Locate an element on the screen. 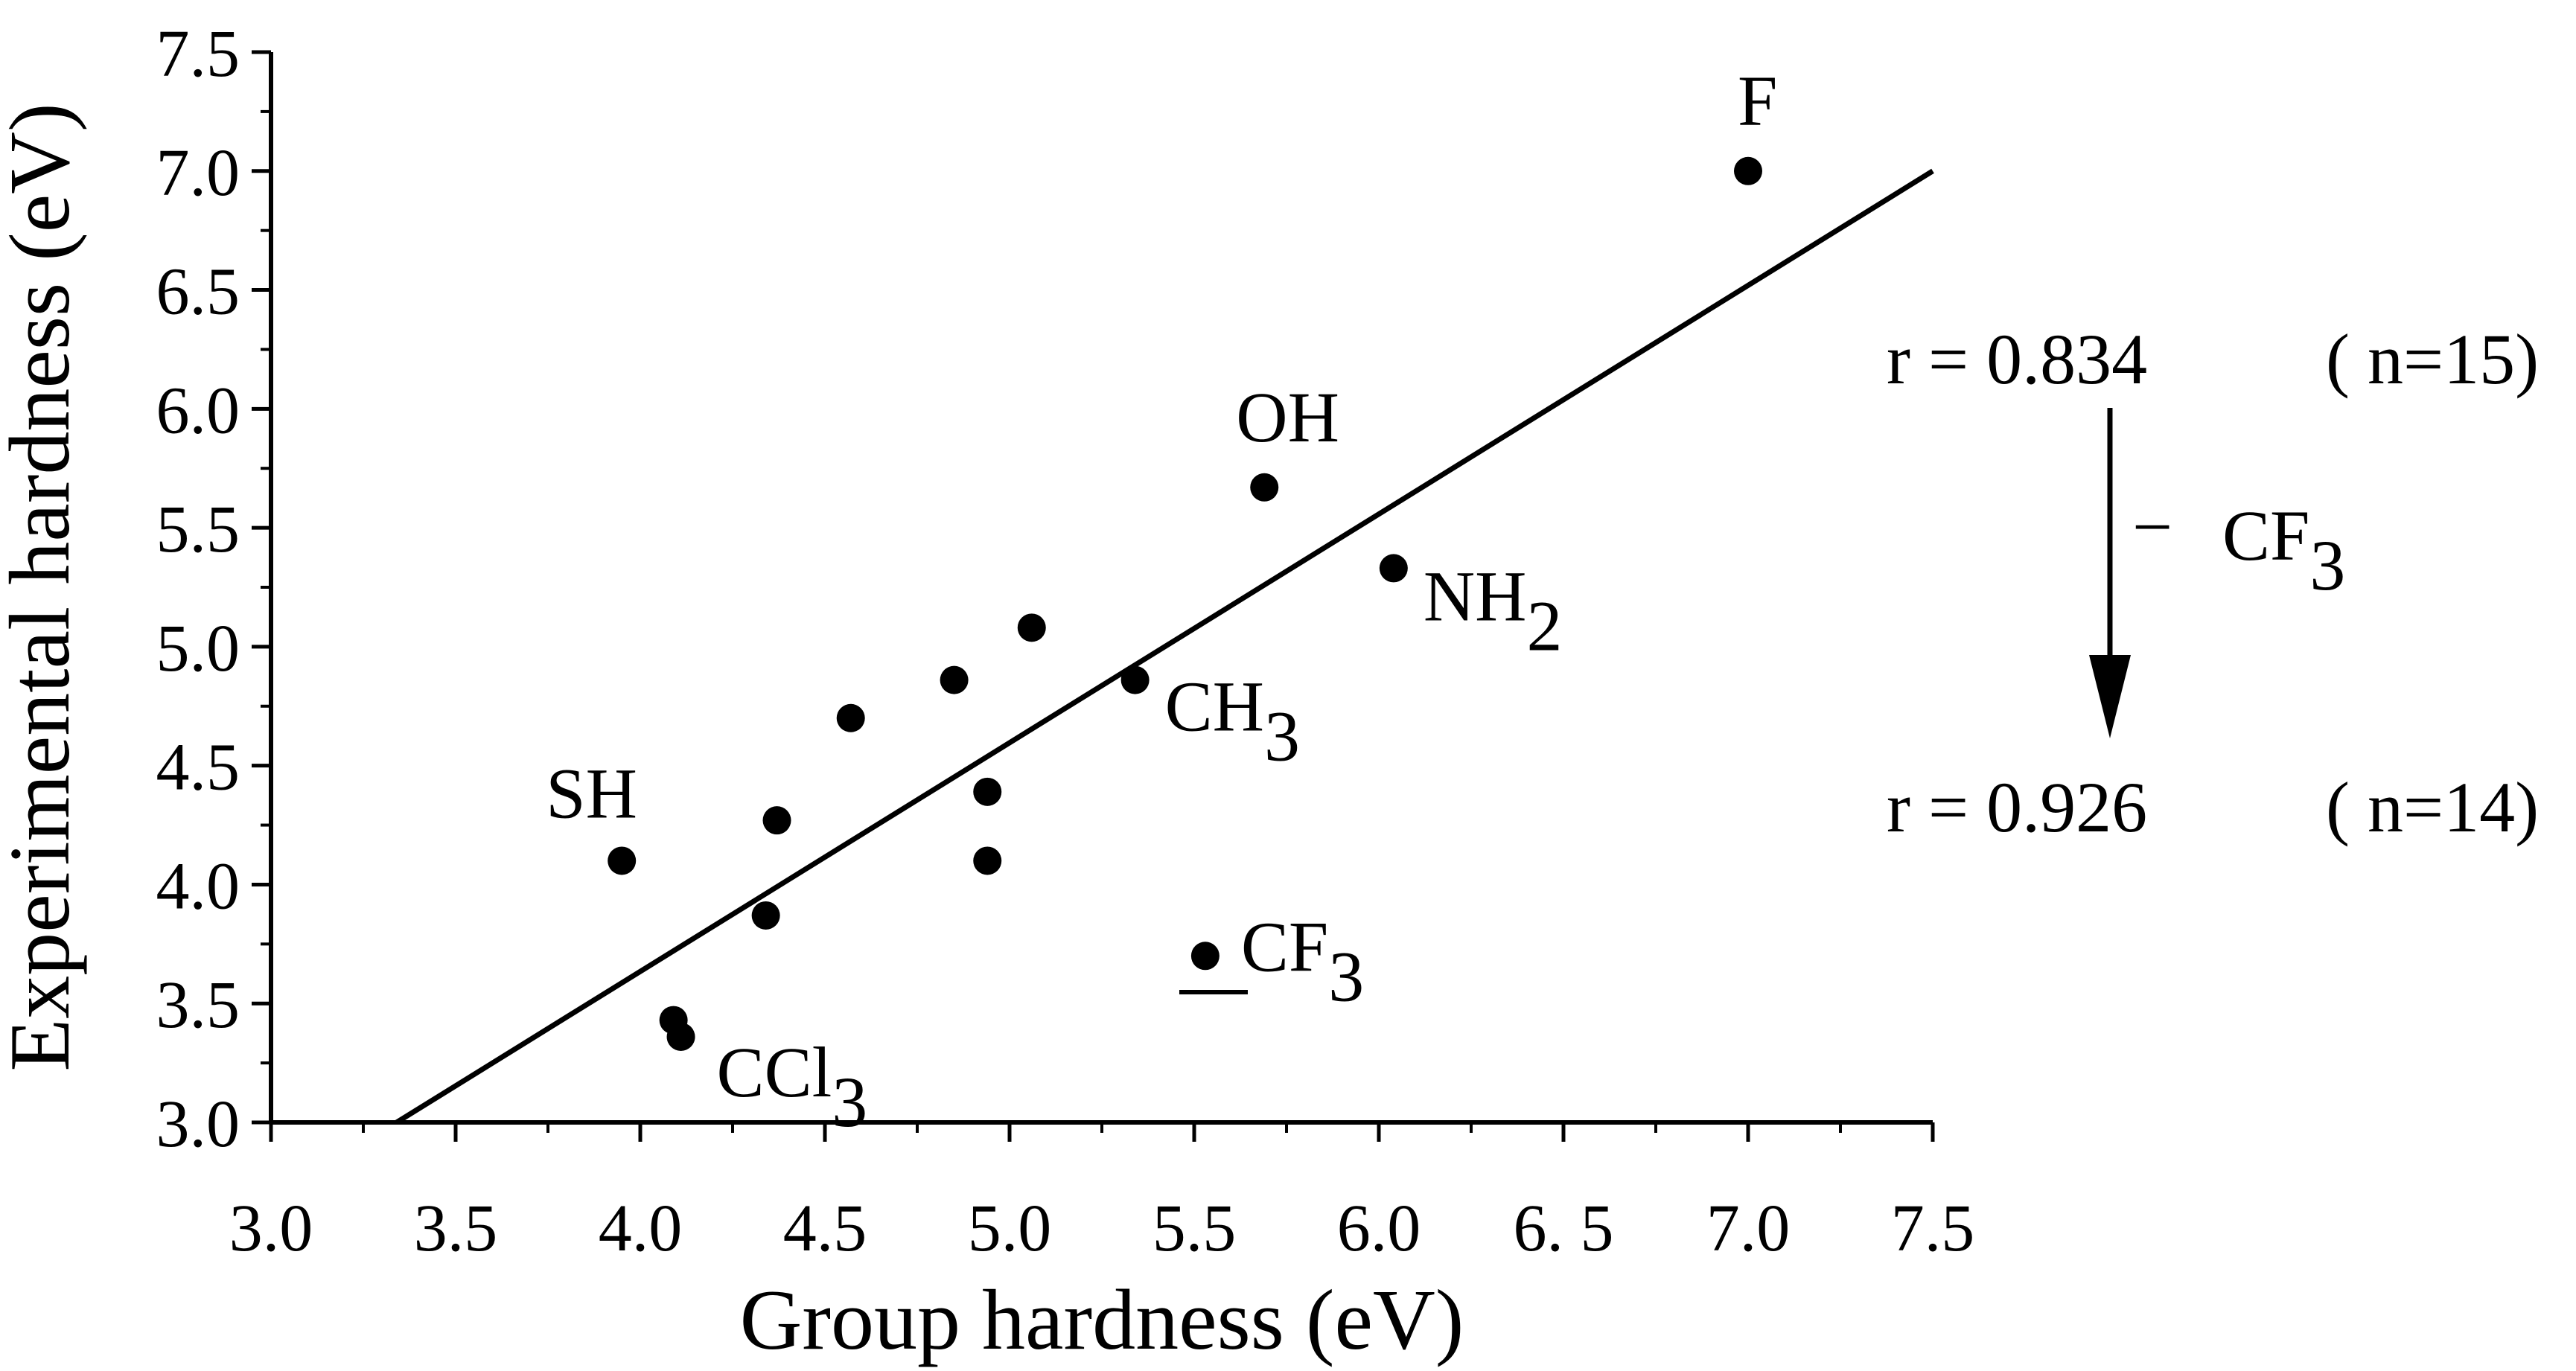 This screenshot has width=2576, height=1371. y-tick-label: 3.5 is located at coordinates (198, 1005).